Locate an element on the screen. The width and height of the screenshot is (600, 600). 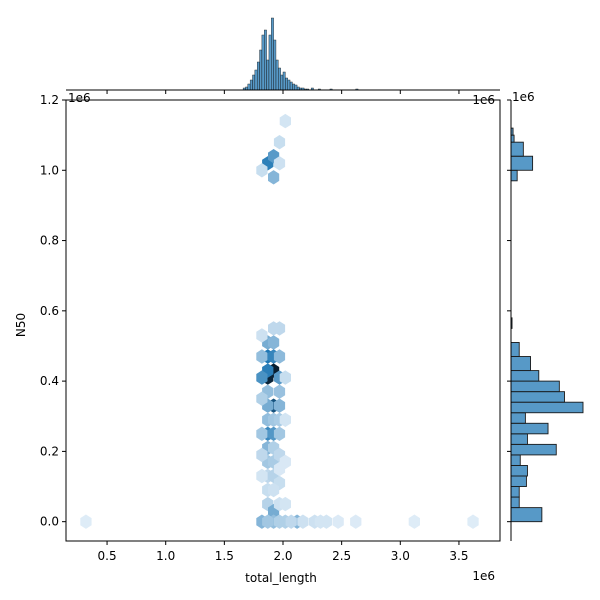
x-tick-label: 1.0 is located at coordinates (165, 556).